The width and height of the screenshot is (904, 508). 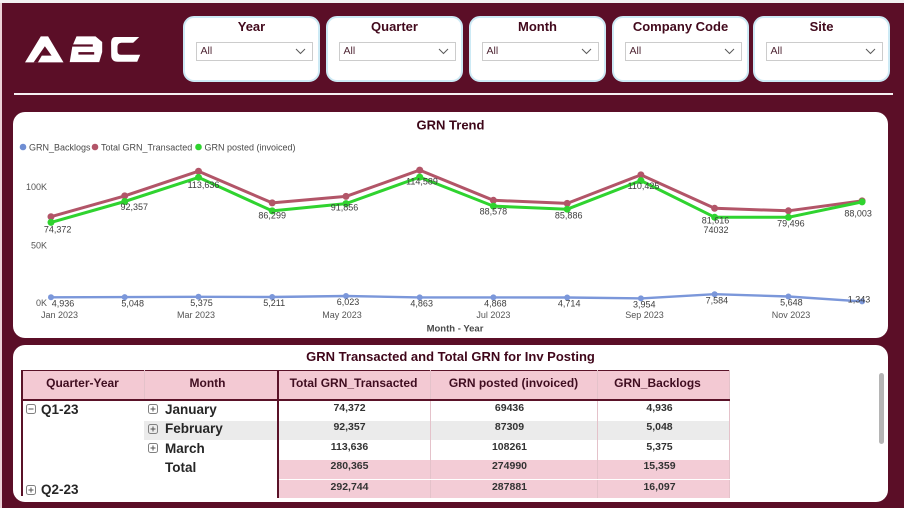 I want to click on svg-text: GRN_Backlogs, so click(x=60, y=147).